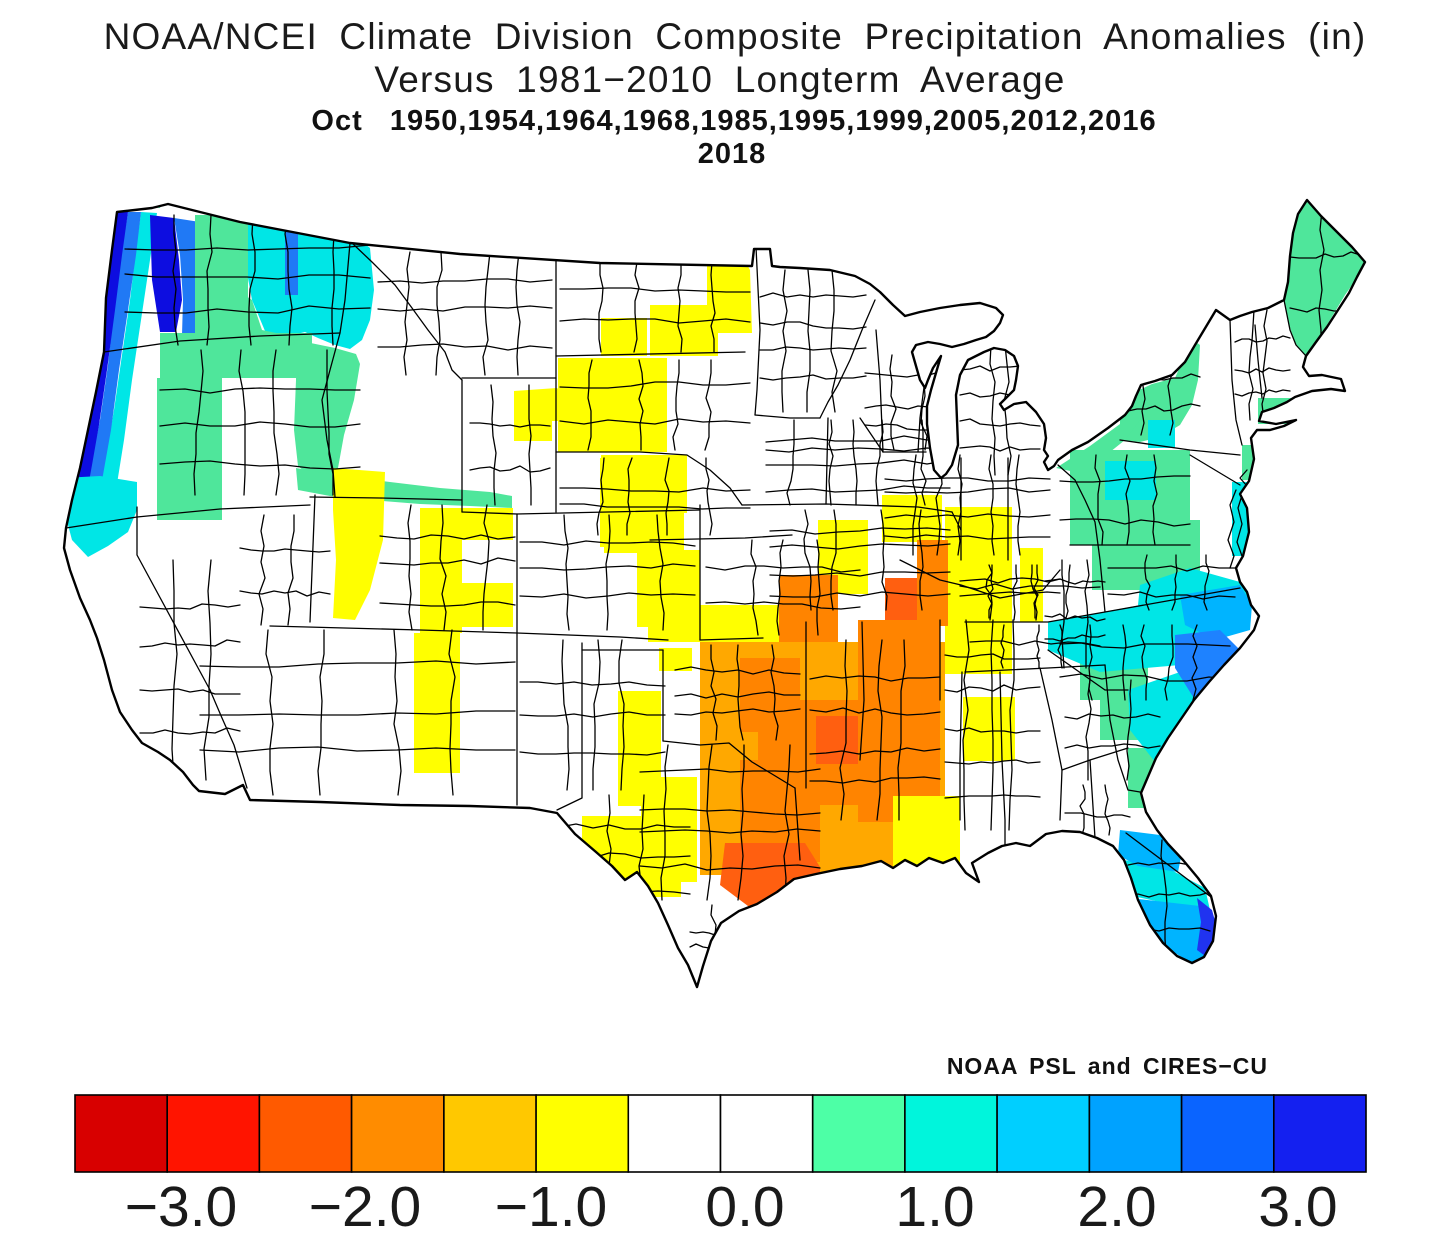 Image resolution: width=1440 pixels, height=1255 pixels. What do you see at coordinates (365, 1207) in the screenshot?
I see `svg-text: −2.0` at bounding box center [365, 1207].